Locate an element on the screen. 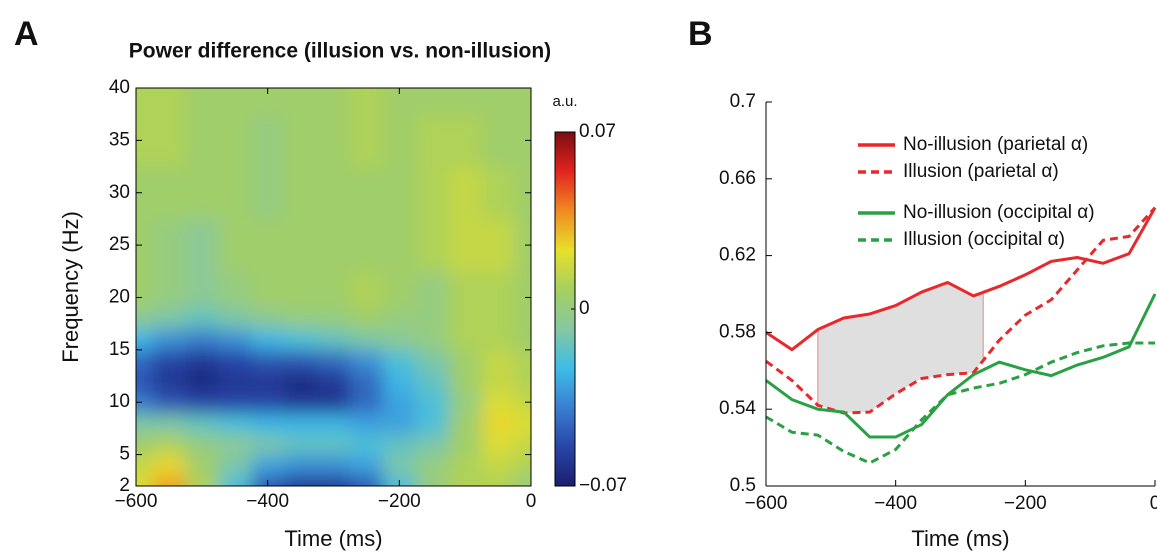  legend-label: No-illusion (parietal α) is located at coordinates (995, 144).